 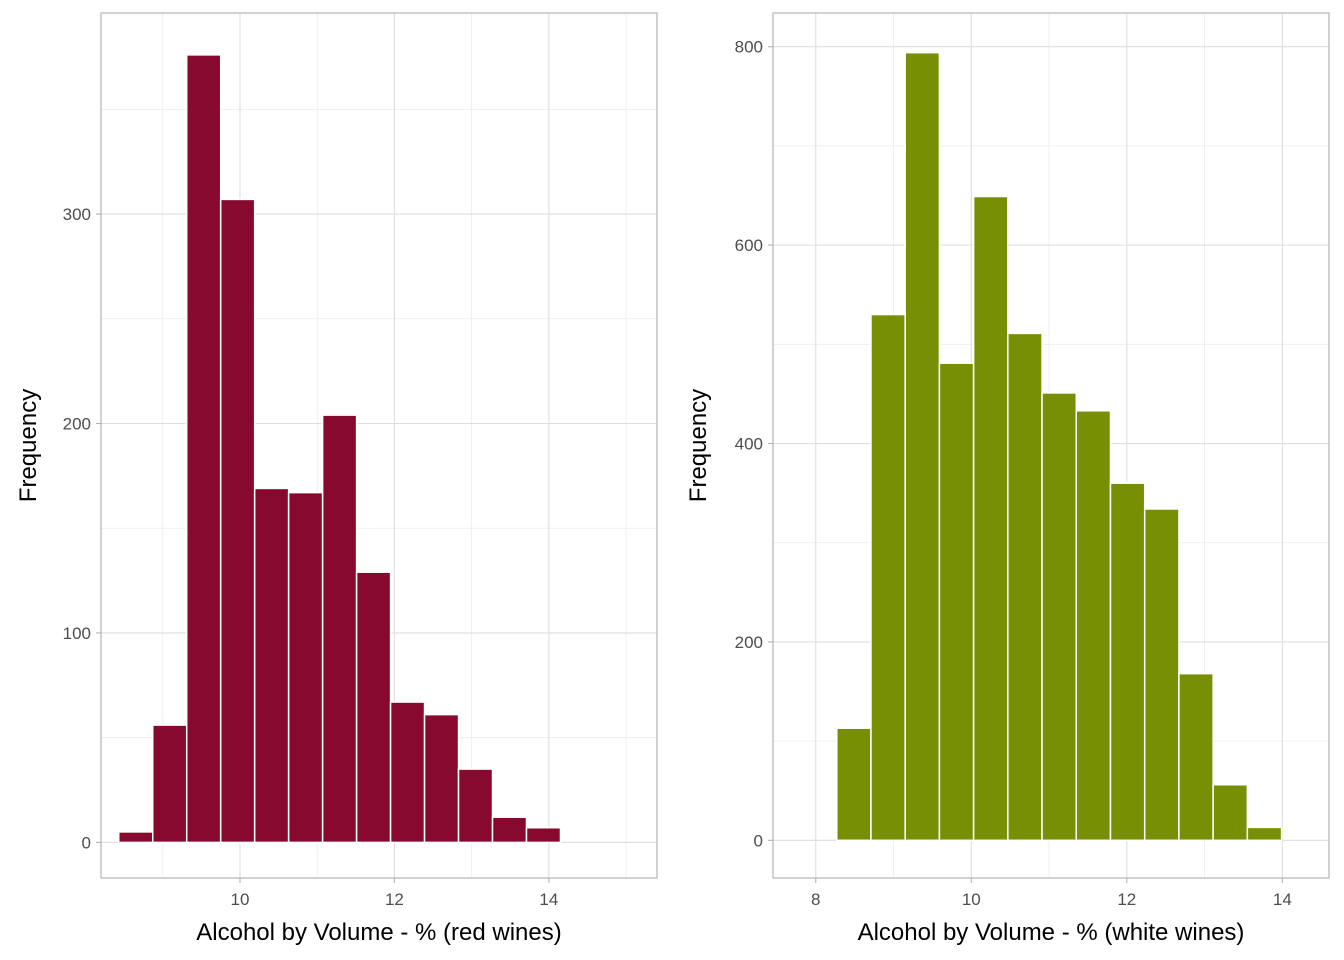 I want to click on y-tick-label: 600, so click(x=749, y=245).